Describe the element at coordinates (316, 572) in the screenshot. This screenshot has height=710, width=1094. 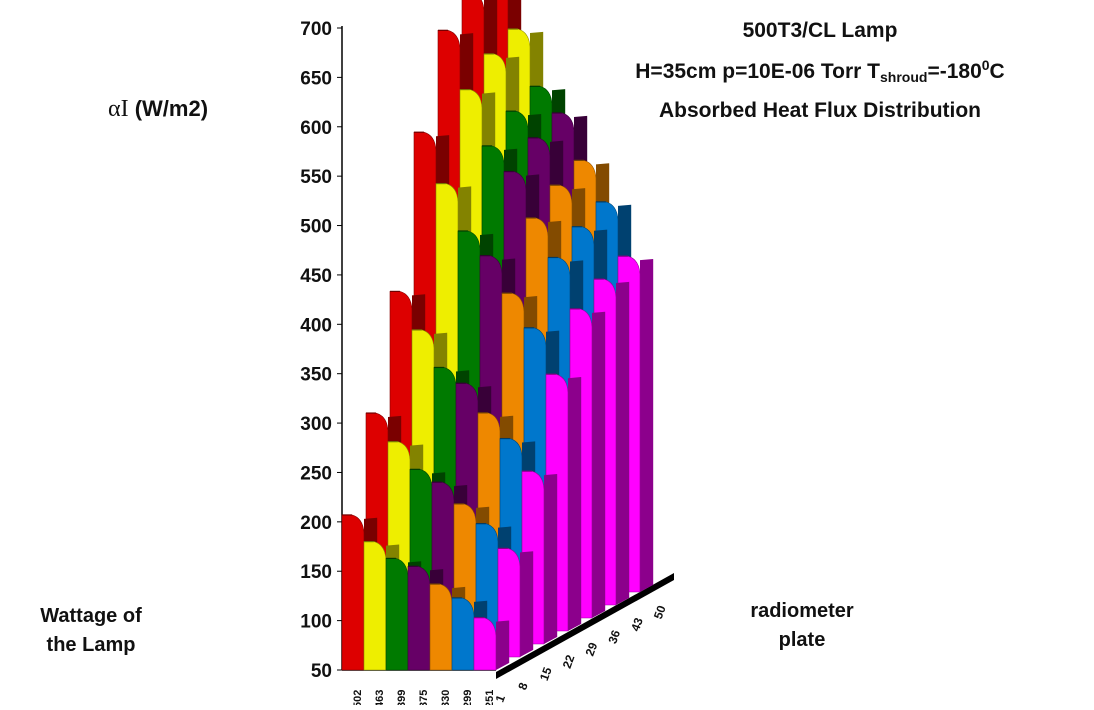
I see `y-tick-label: 150` at that location.